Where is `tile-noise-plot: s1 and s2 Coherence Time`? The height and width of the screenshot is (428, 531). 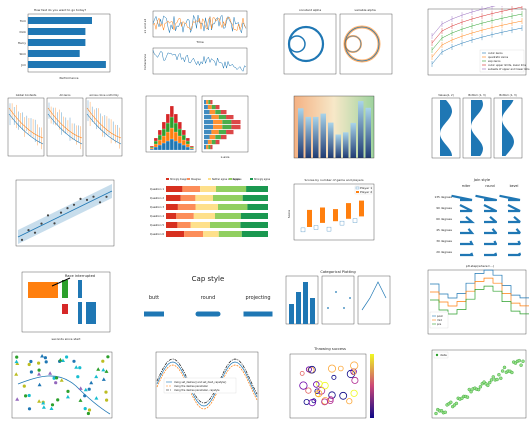 tile-noise-plot: s1 and s2 Coherence Time is located at coordinates (196, 43).